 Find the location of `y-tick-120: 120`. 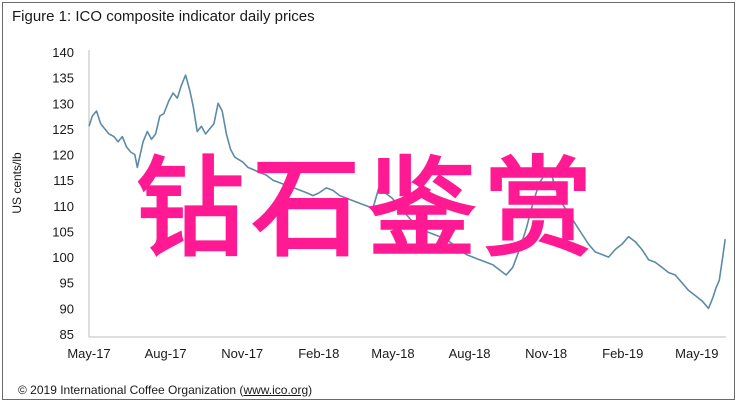

y-tick-120: 120 is located at coordinates (63, 155).